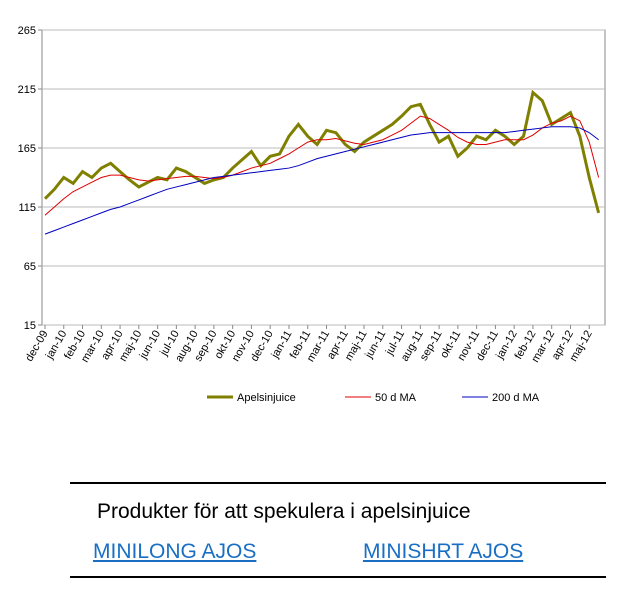 This screenshot has height=601, width=643. Describe the element at coordinates (27, 31) in the screenshot. I see `y-tick-label: 265` at that location.